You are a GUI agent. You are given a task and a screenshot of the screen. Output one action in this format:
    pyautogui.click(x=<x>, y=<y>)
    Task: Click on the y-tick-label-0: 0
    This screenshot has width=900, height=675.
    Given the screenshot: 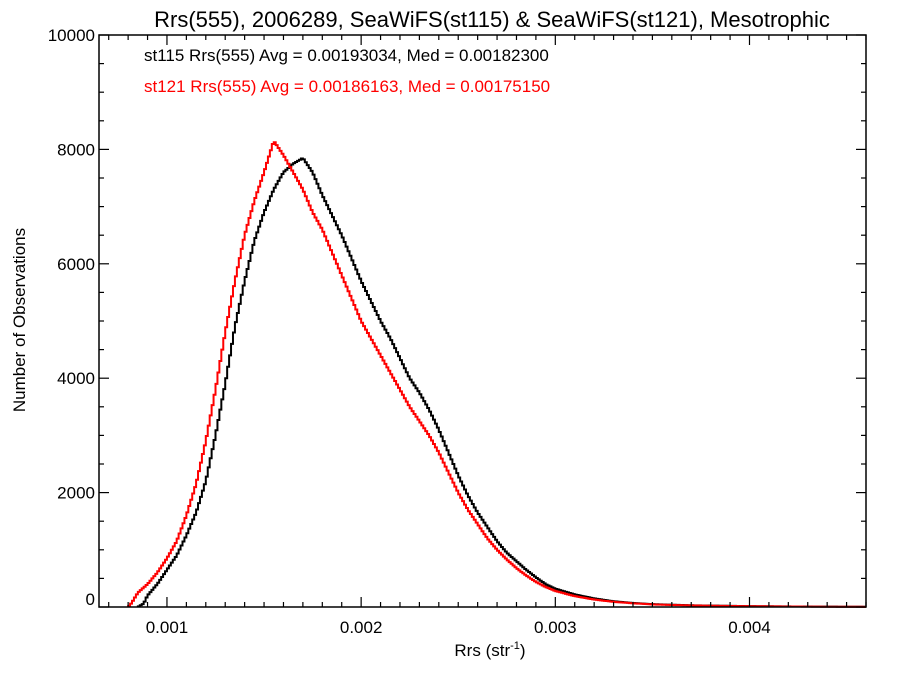 What is the action you would take?
    pyautogui.click(x=90, y=599)
    